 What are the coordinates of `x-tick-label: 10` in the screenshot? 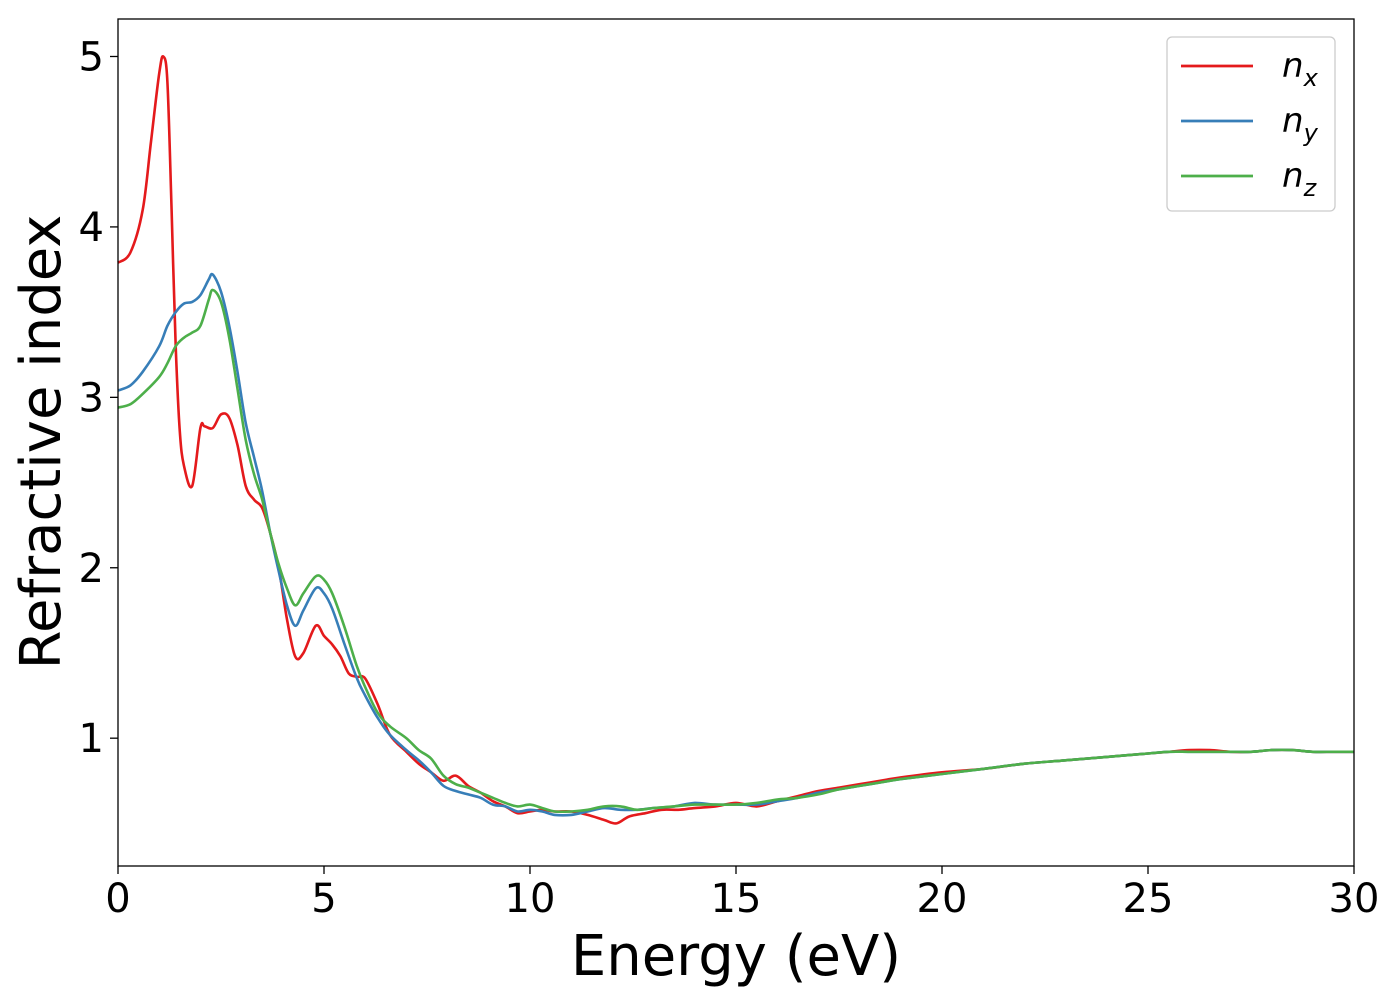 It's located at (530, 899).